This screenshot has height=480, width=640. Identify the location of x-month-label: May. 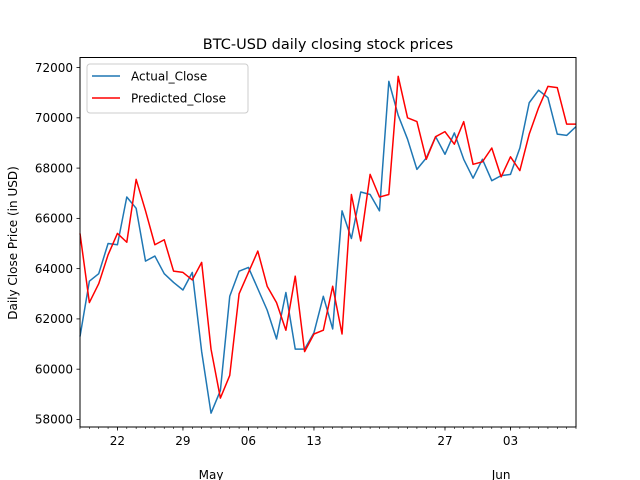
(211, 474).